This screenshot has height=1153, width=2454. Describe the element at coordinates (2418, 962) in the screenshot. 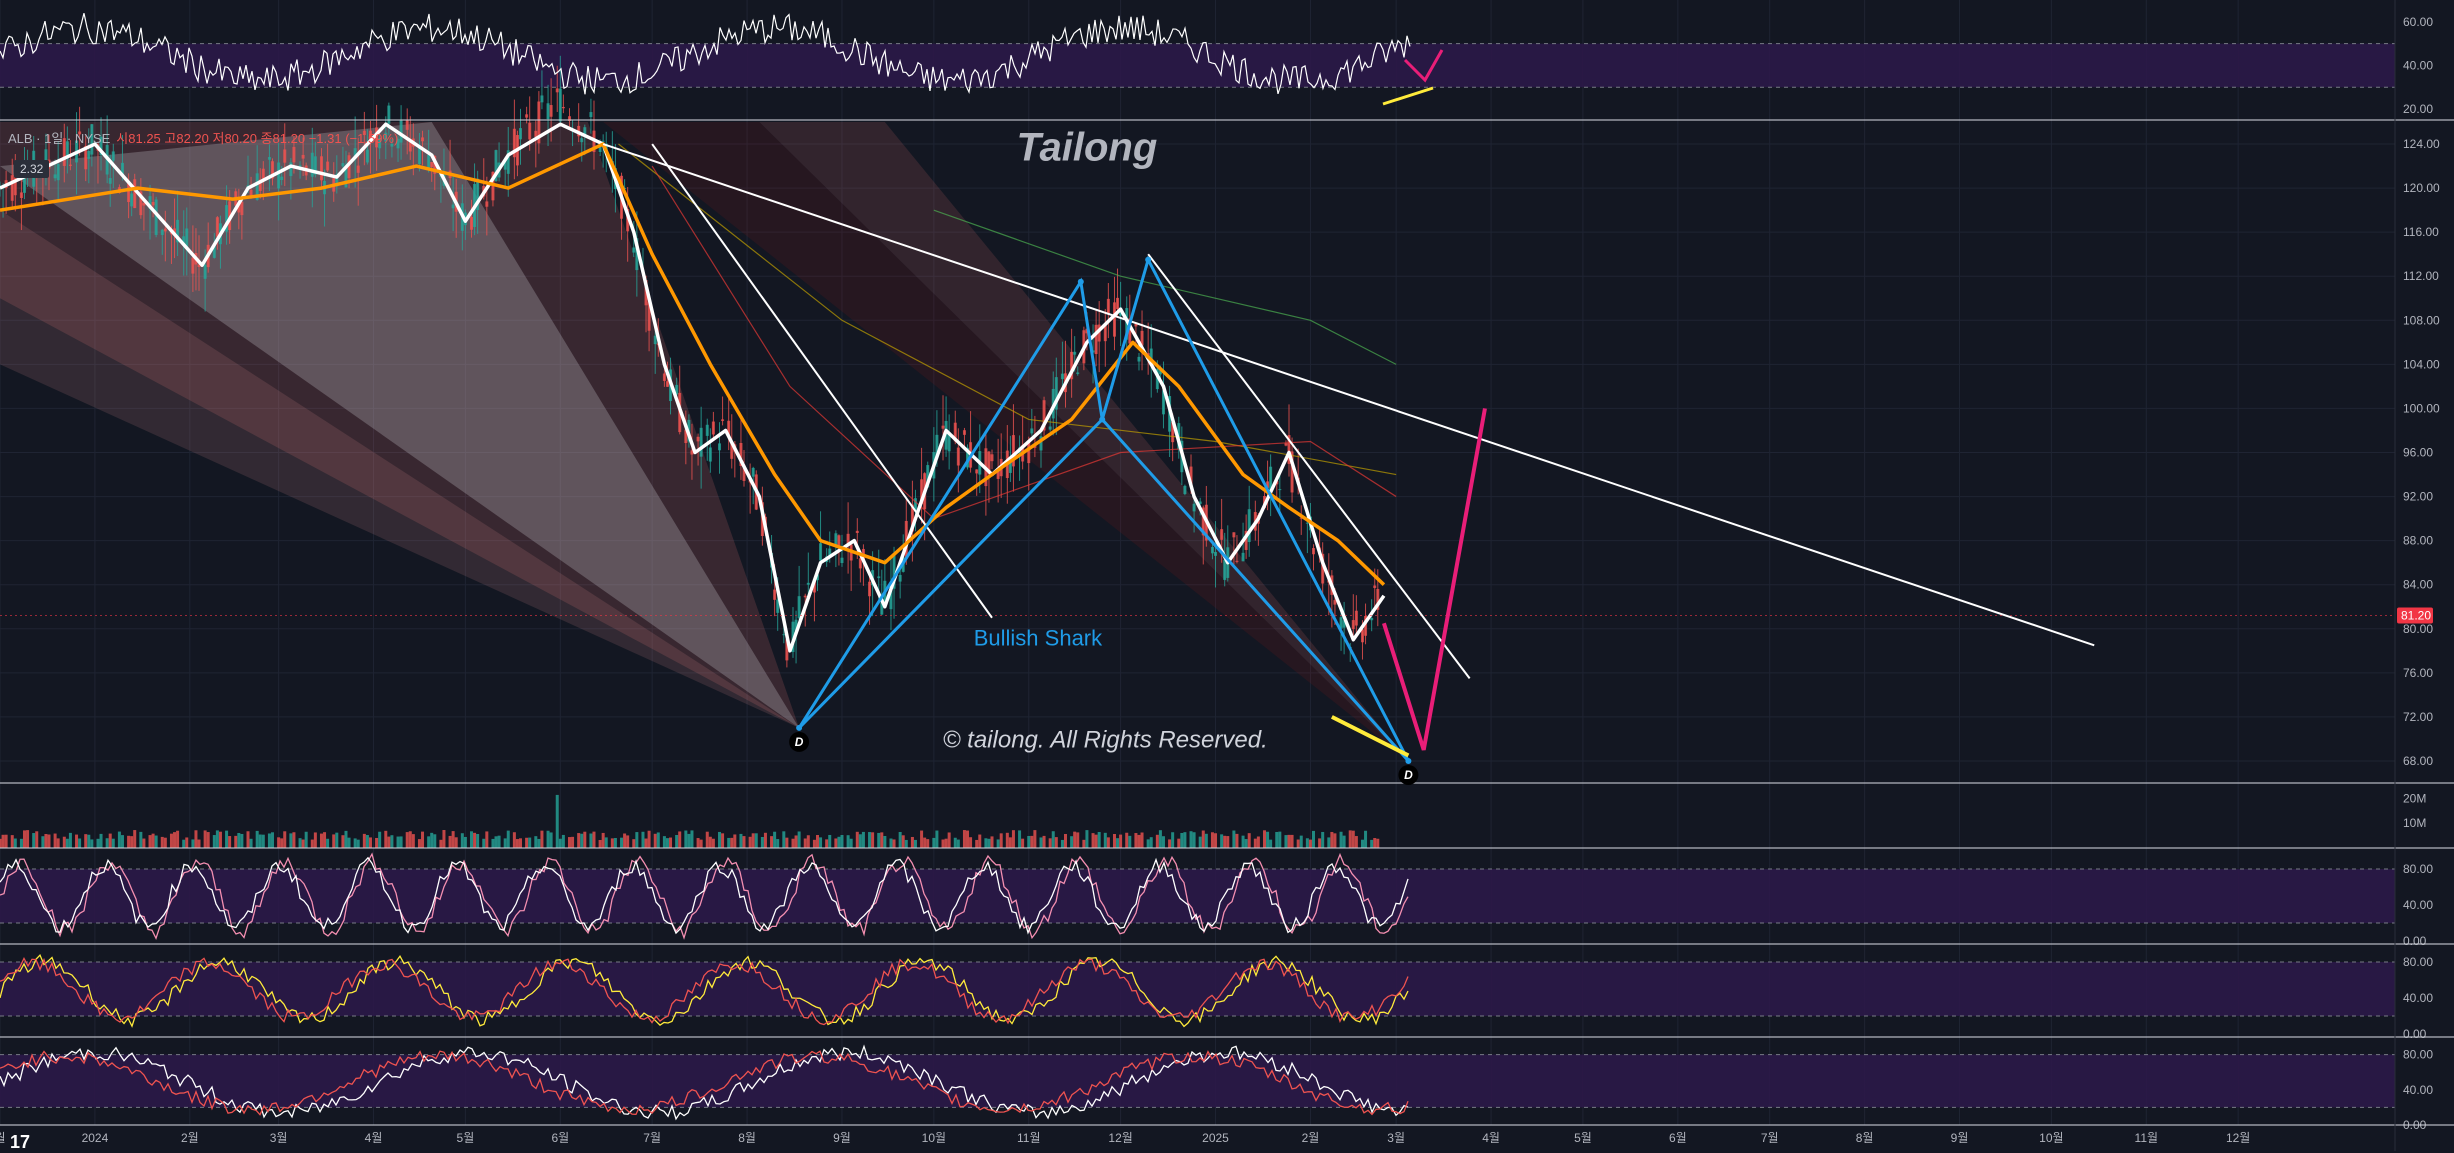

I see `stochastic_mid-tick-0: 80.00` at that location.